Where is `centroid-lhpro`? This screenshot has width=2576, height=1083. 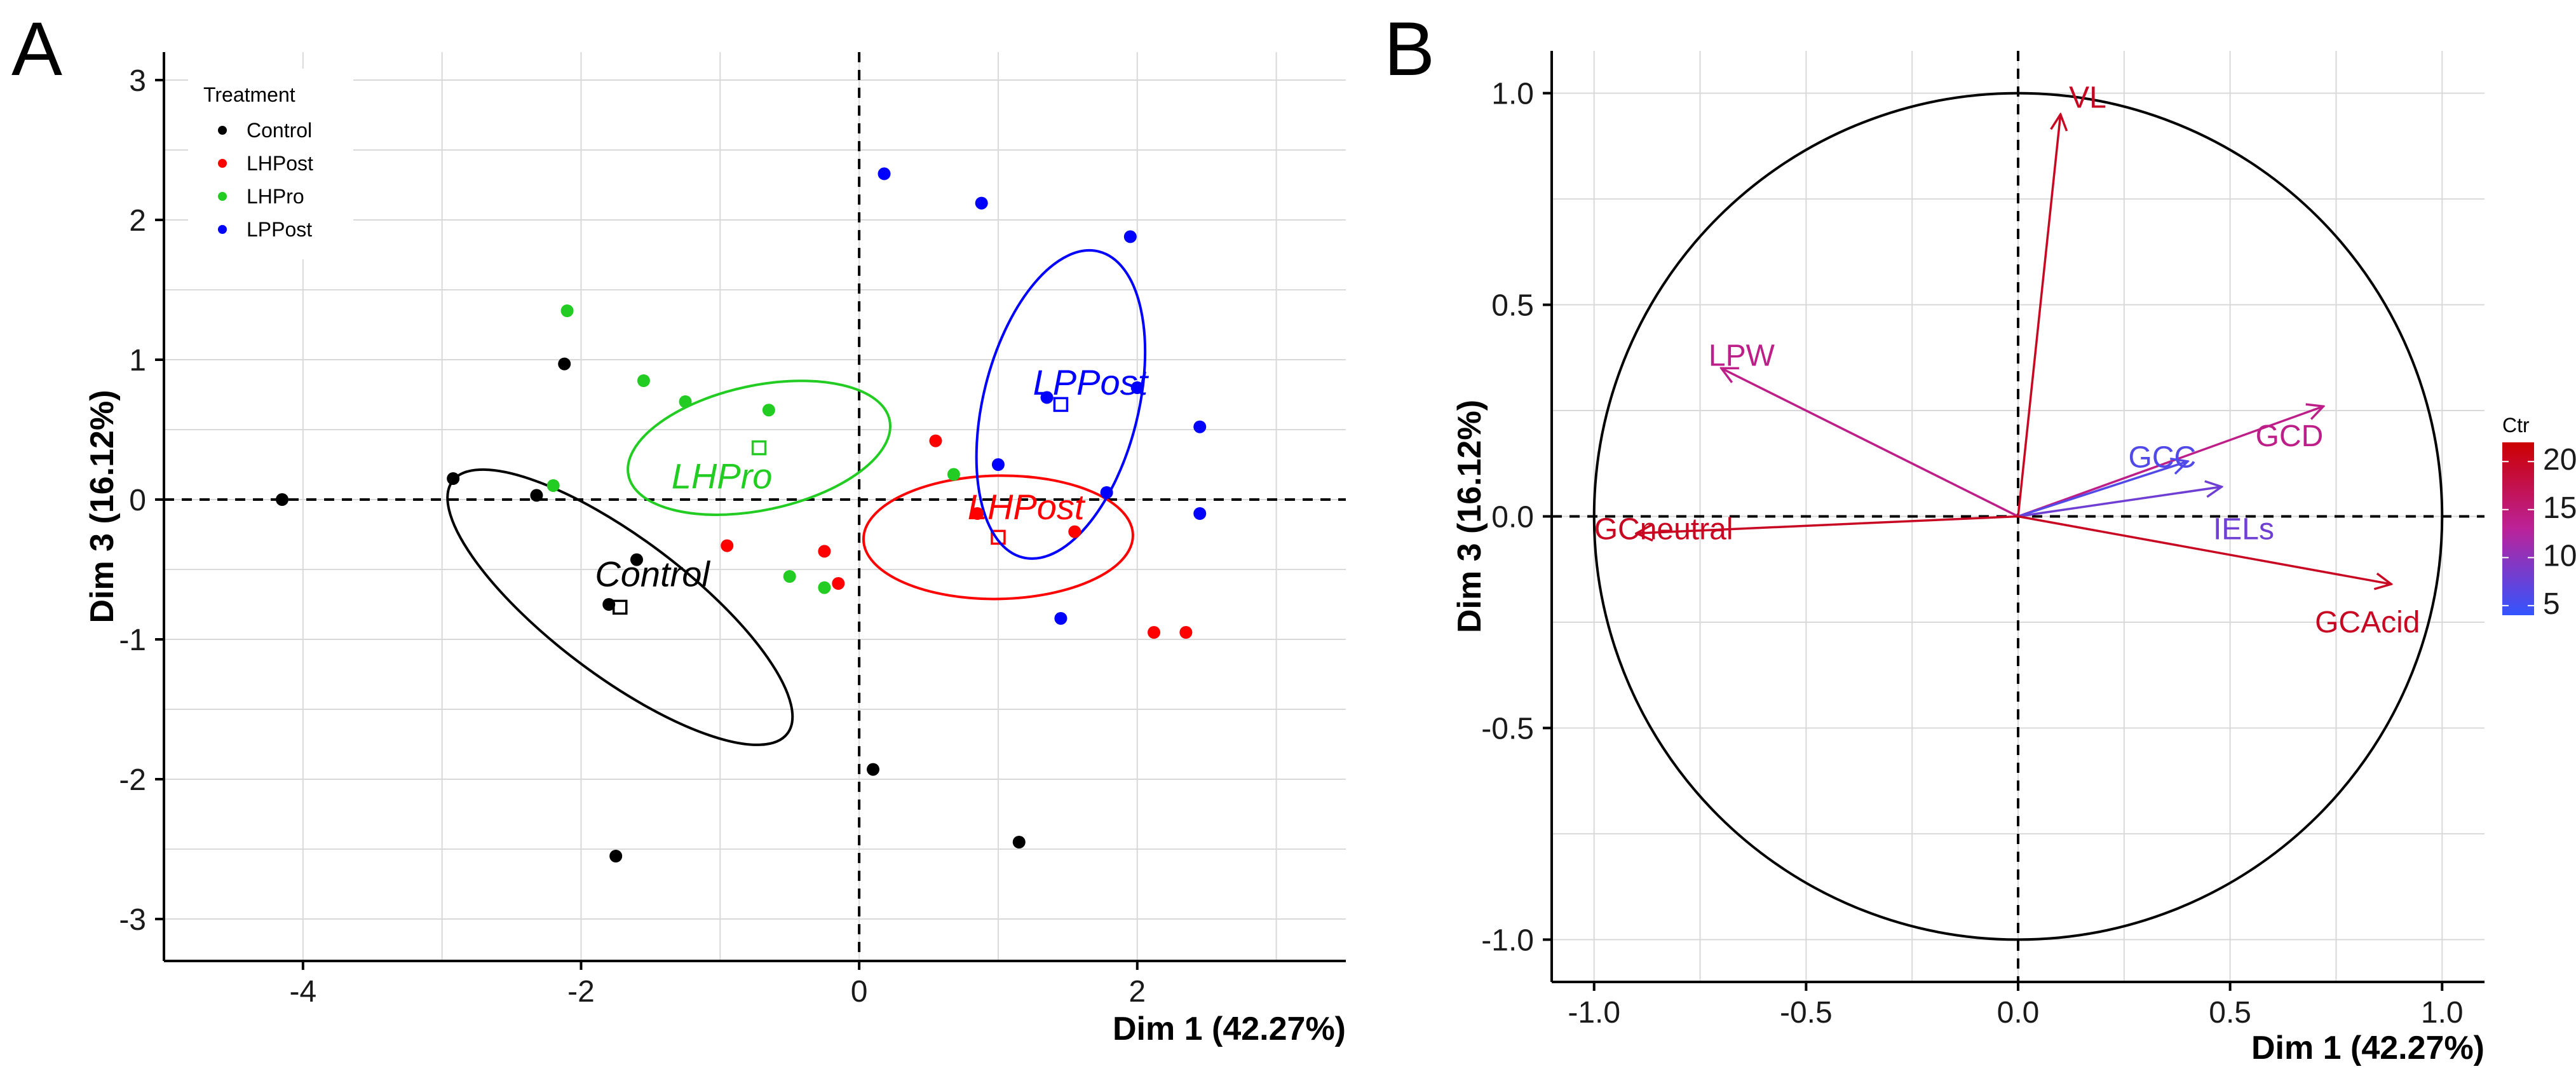
centroid-lhpro is located at coordinates (759, 448).